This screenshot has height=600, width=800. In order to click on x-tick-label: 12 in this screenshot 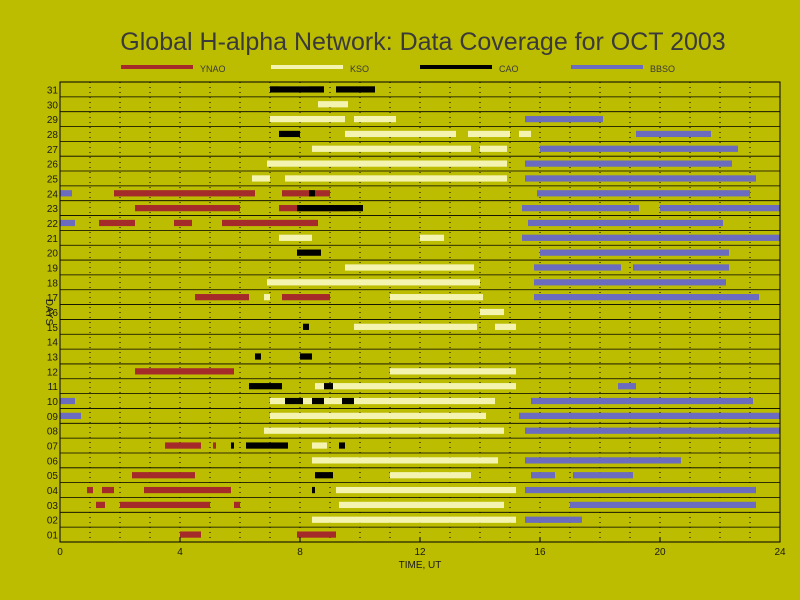, I will do `click(420, 552)`.